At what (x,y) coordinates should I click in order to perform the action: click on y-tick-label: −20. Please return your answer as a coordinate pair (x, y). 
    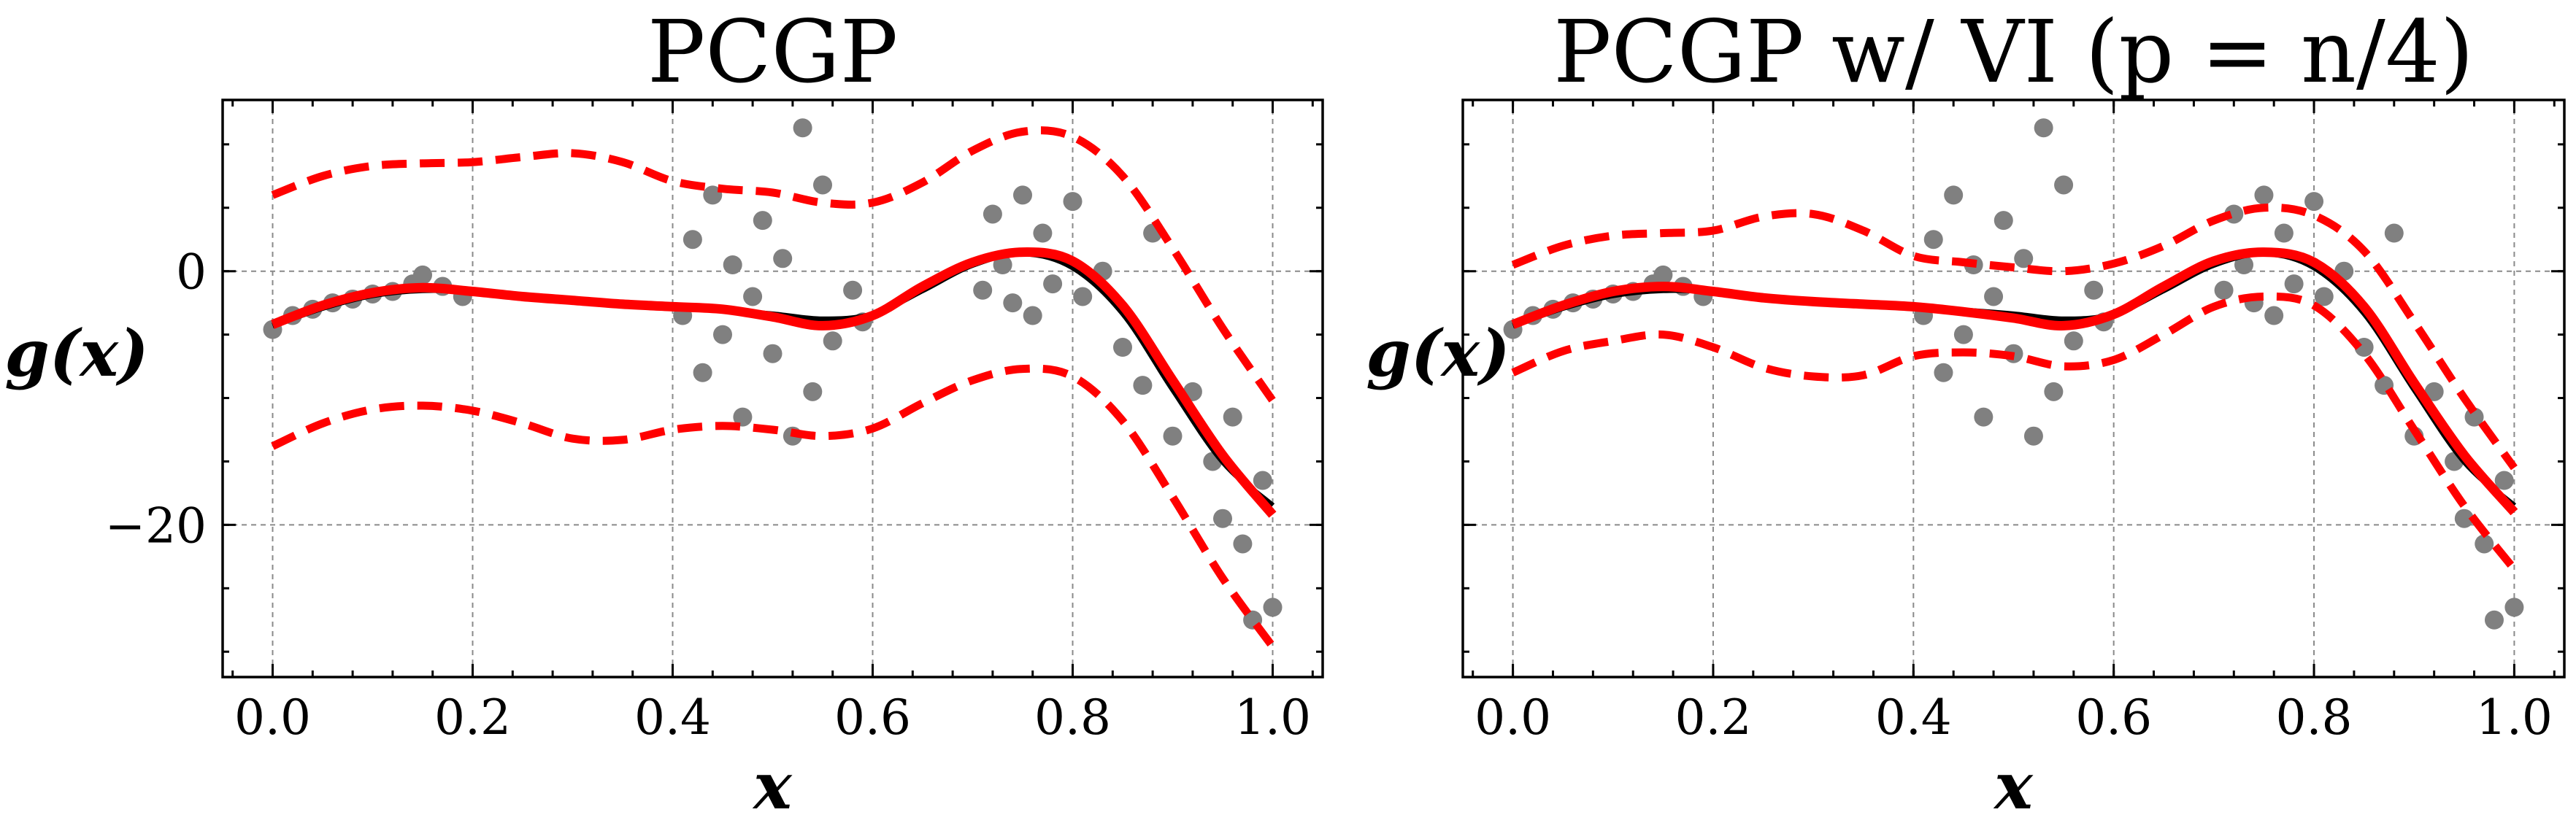
    Looking at the image, I should click on (156, 526).